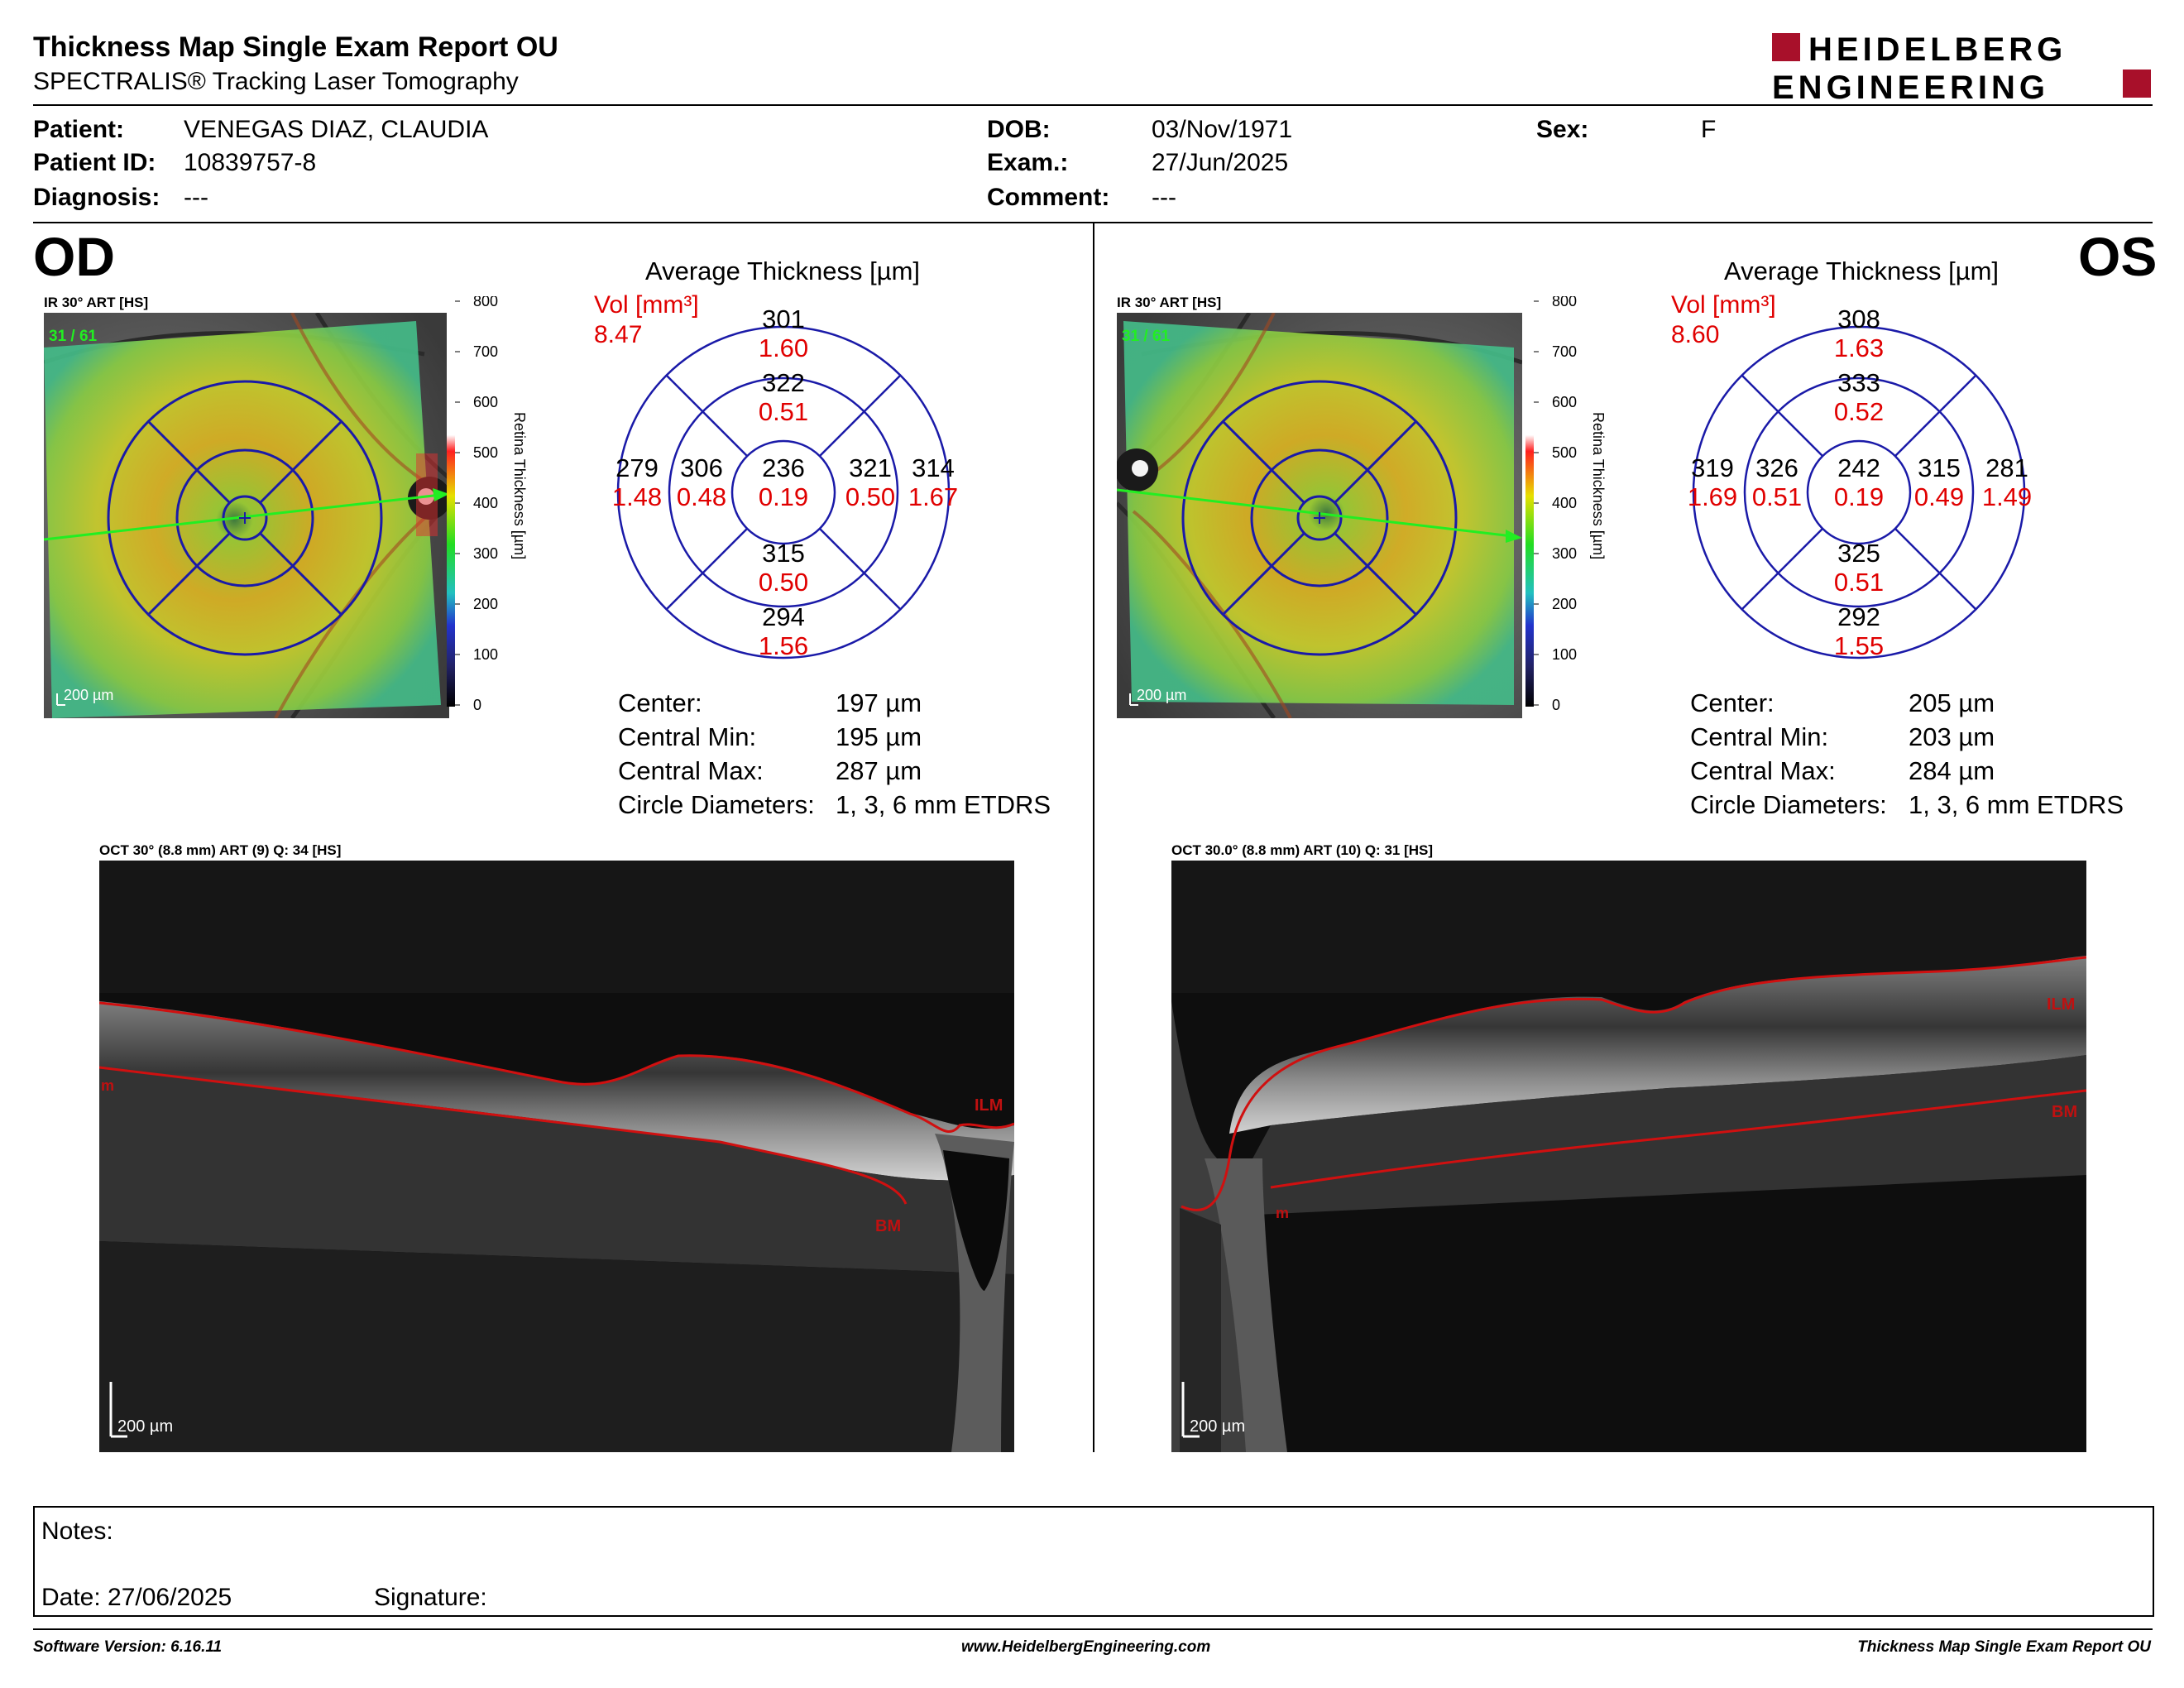 This screenshot has height=1688, width=2184. Describe the element at coordinates (1086, 1647) in the screenshot. I see `website-link: www.HeidelbergEngineering.com` at that location.